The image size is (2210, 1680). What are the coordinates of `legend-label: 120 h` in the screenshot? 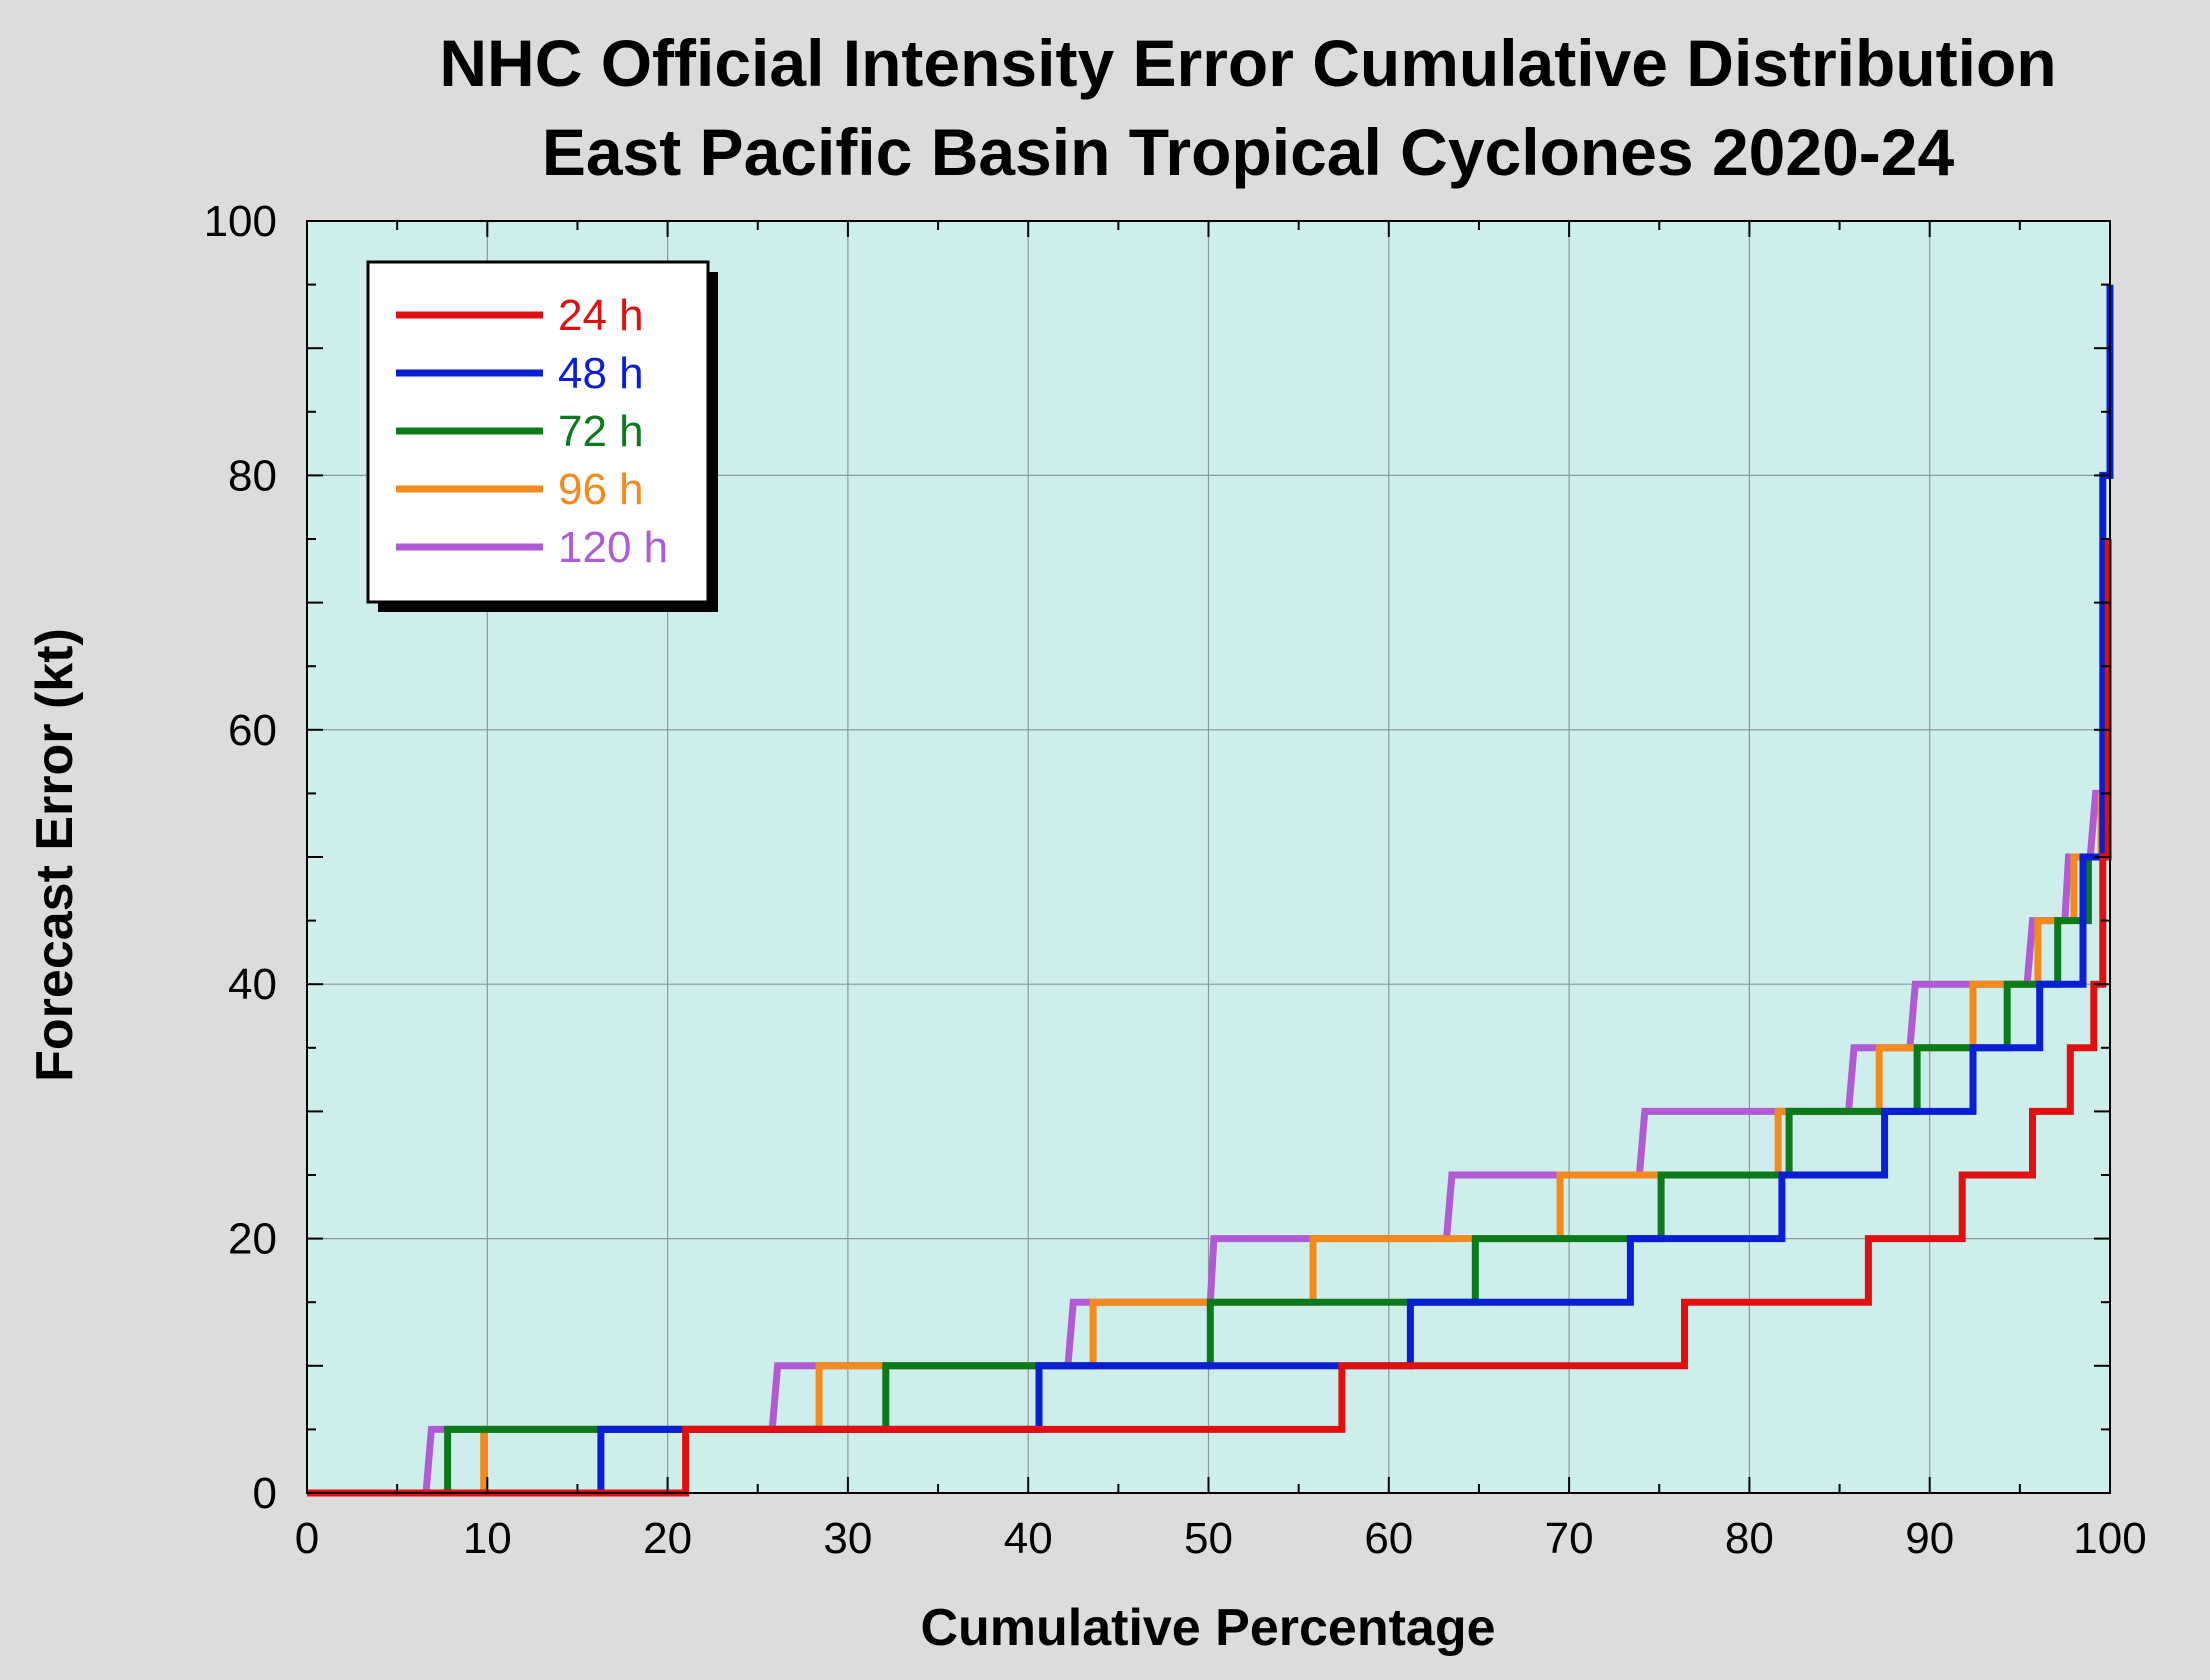 It's located at (613, 547).